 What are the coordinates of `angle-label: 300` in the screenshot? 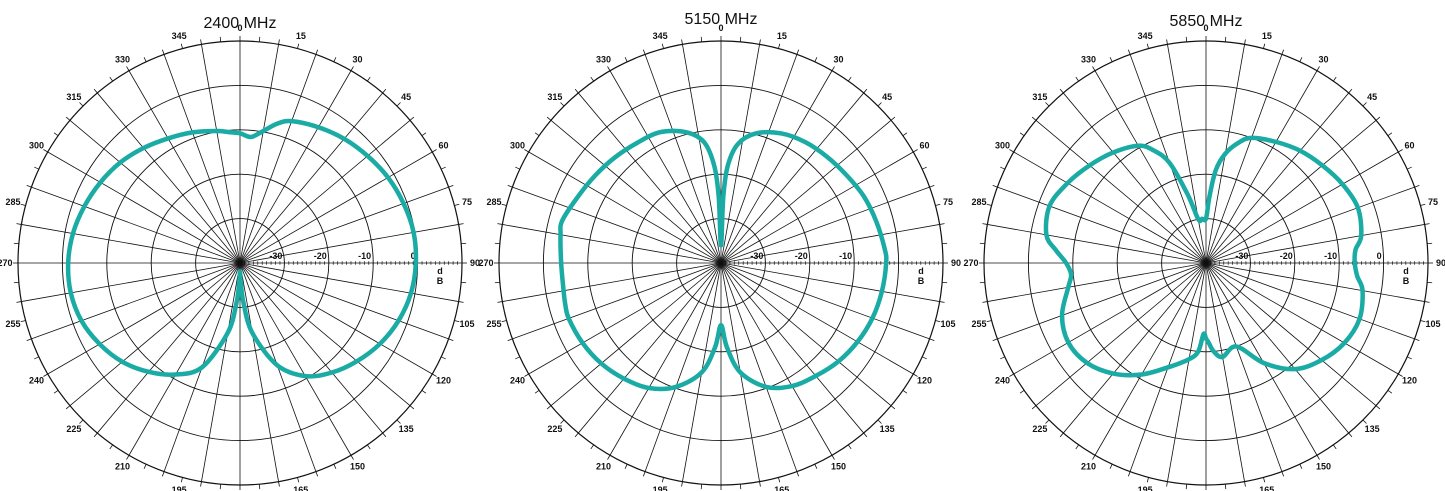 It's located at (1002, 146).